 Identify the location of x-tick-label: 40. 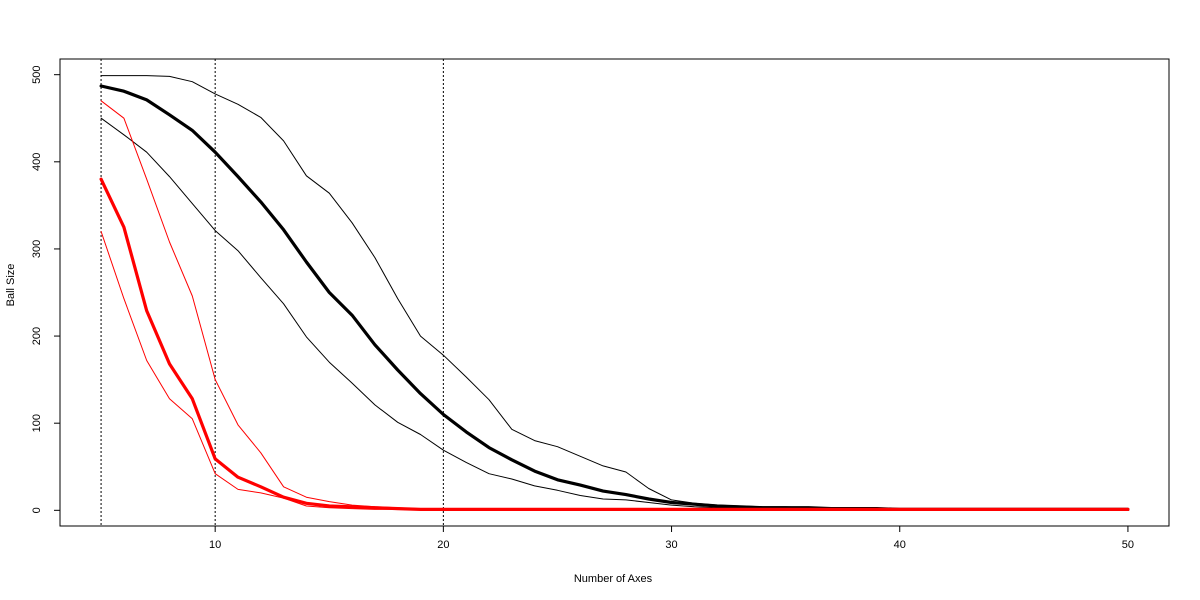
(900, 545).